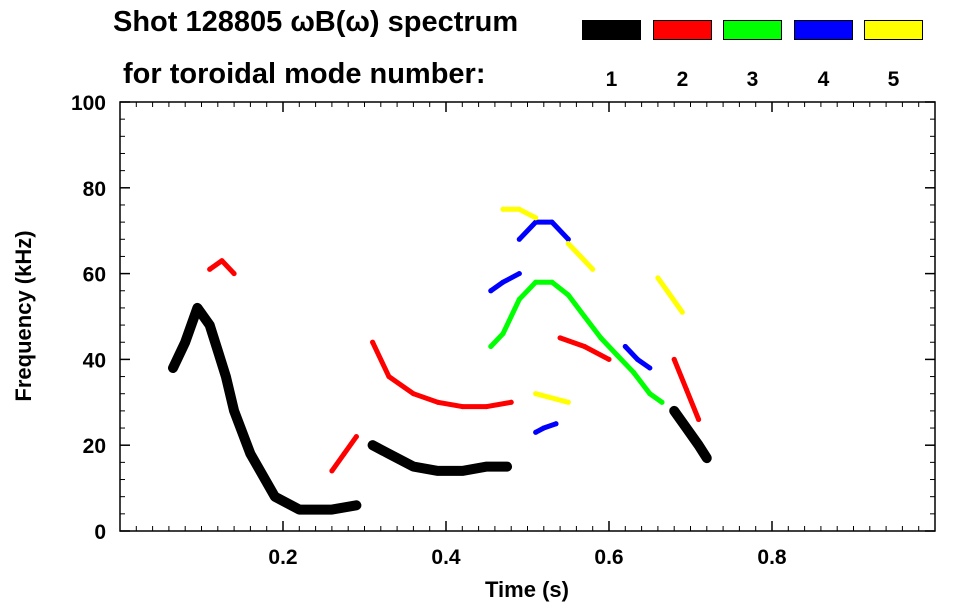 The image size is (963, 615). Describe the element at coordinates (611, 79) in the screenshot. I see `legend-label-mode-1: 1` at that location.